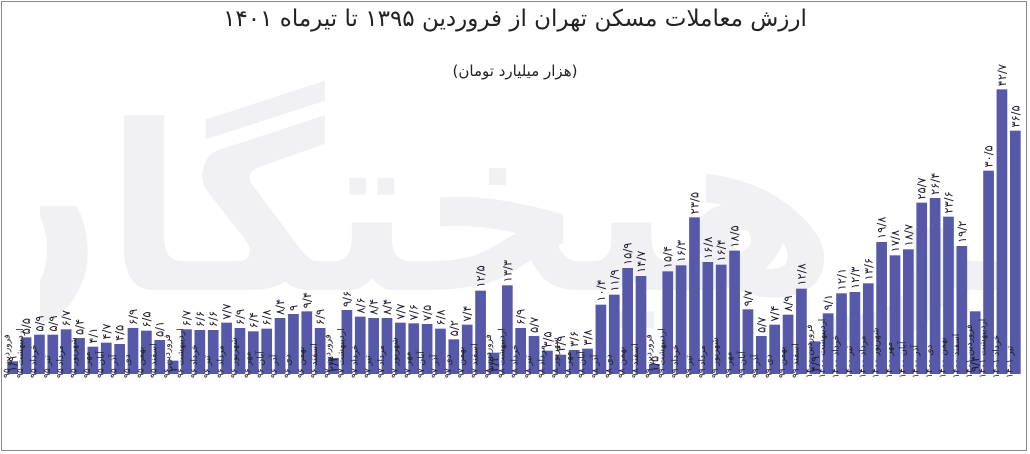 This screenshot has height=454, width=1030. What do you see at coordinates (421, 364) in the screenshot?
I see `category-tick-label: آبان ۹۷` at bounding box center [421, 364].